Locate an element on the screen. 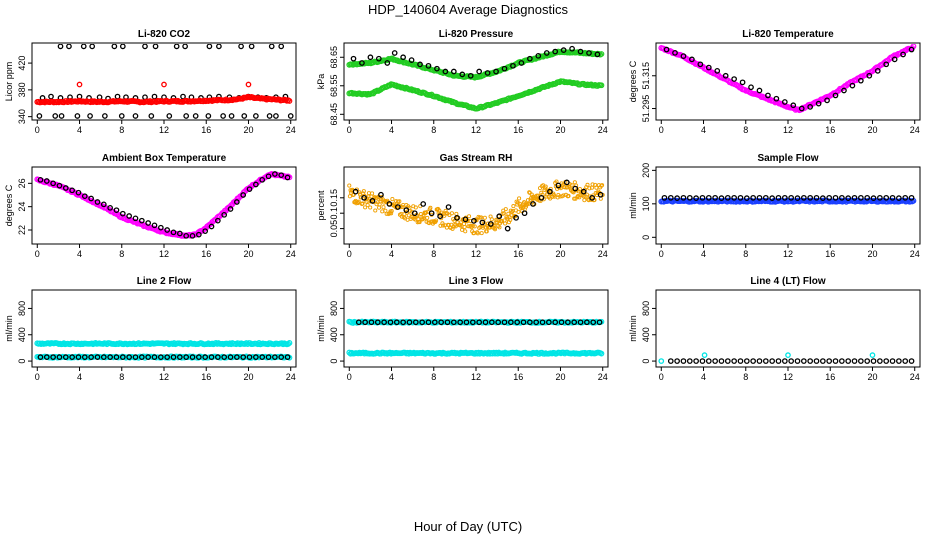 The height and width of the screenshot is (540, 936). x-tick-label: 4 is located at coordinates (79, 130).